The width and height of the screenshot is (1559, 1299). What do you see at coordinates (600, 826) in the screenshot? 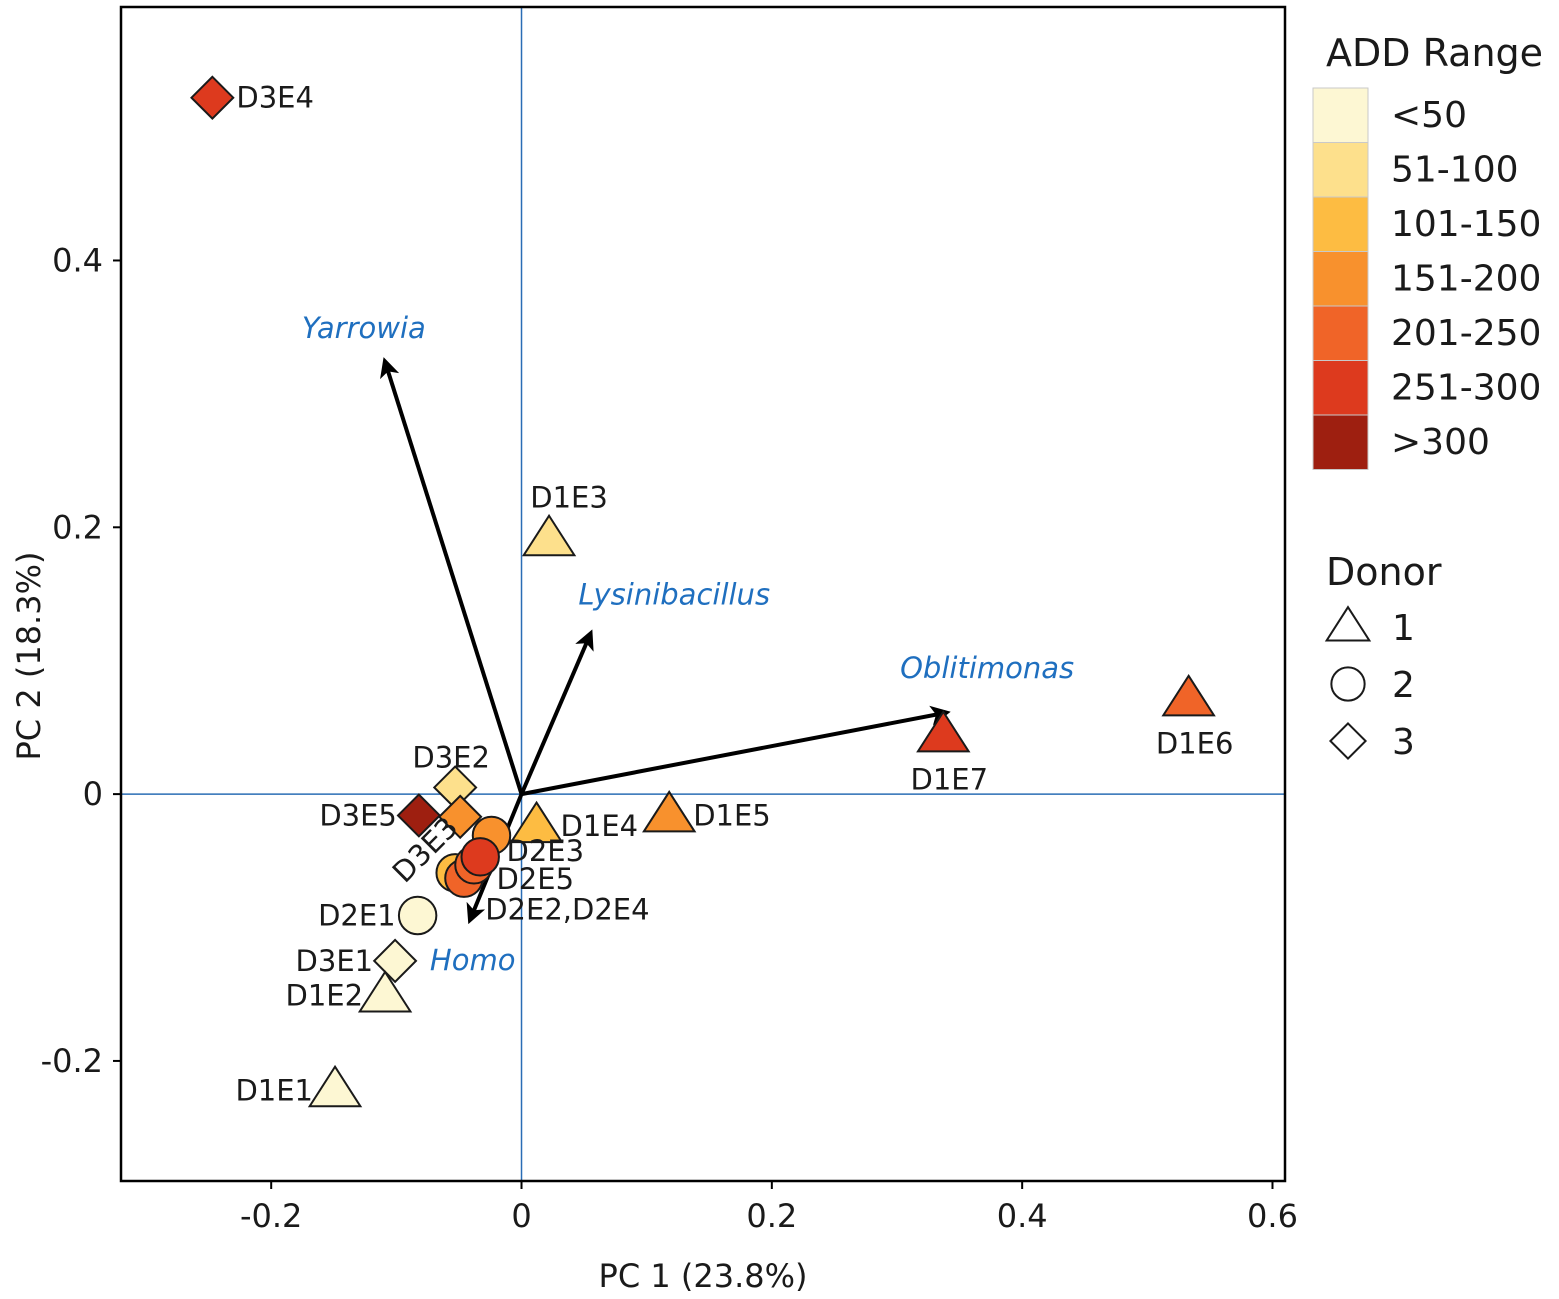
I see `point-label: D1E4` at bounding box center [600, 826].